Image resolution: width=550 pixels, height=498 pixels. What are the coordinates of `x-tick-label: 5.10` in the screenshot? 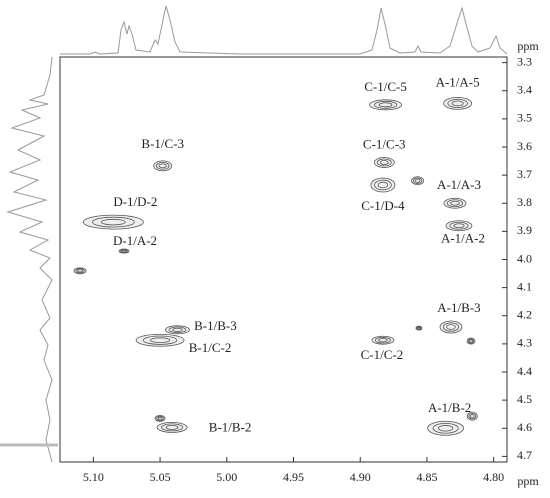 It's located at (93, 477).